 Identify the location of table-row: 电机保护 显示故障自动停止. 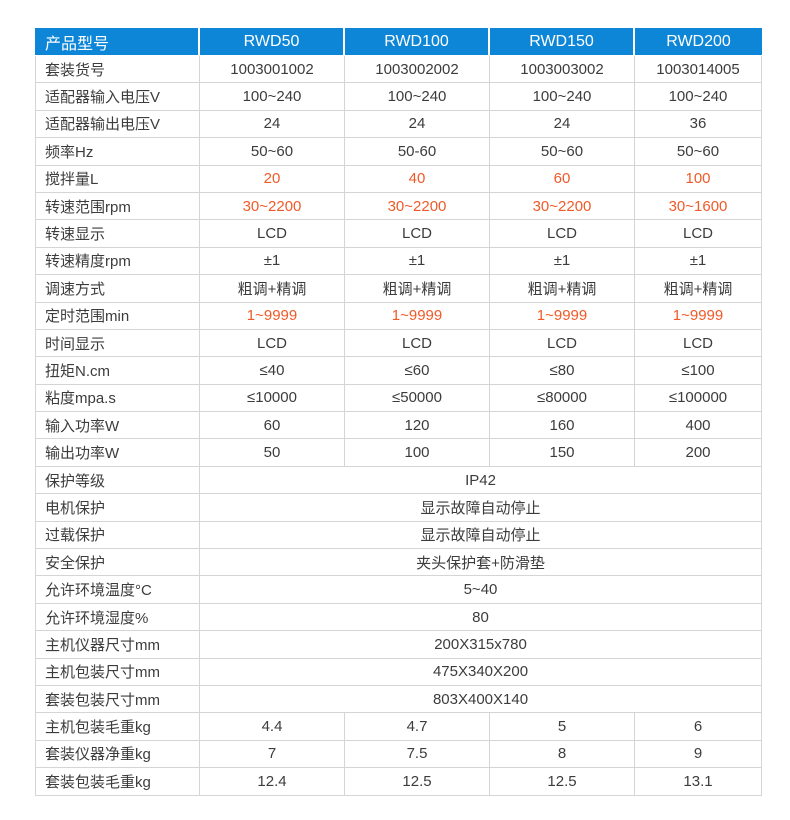
(398, 508).